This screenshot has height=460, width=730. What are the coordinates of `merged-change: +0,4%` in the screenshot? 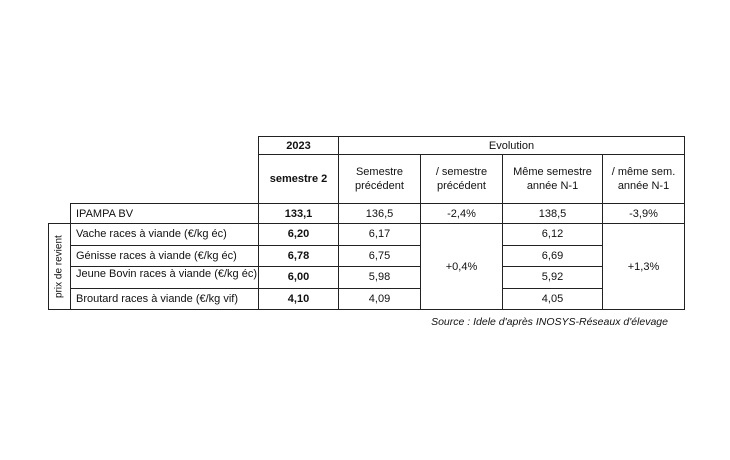 It's located at (461, 266).